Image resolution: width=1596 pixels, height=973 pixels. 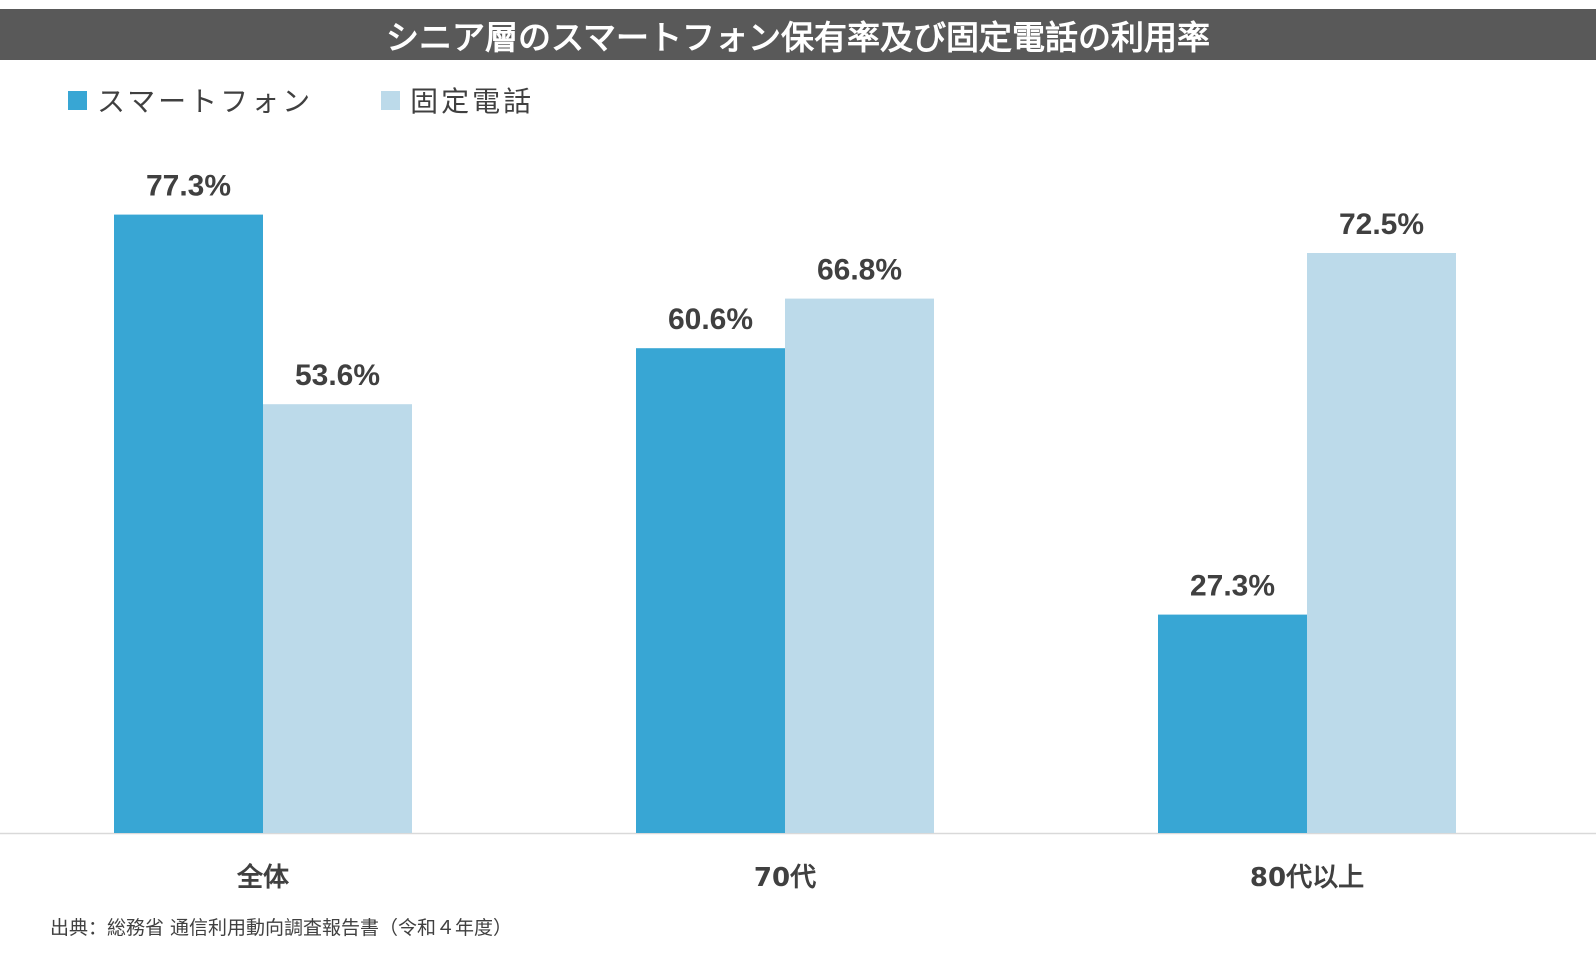 I want to click on chart-title: シニア層のスマートフォン保有率及び固定電話の利用率, so click(x=797, y=37).